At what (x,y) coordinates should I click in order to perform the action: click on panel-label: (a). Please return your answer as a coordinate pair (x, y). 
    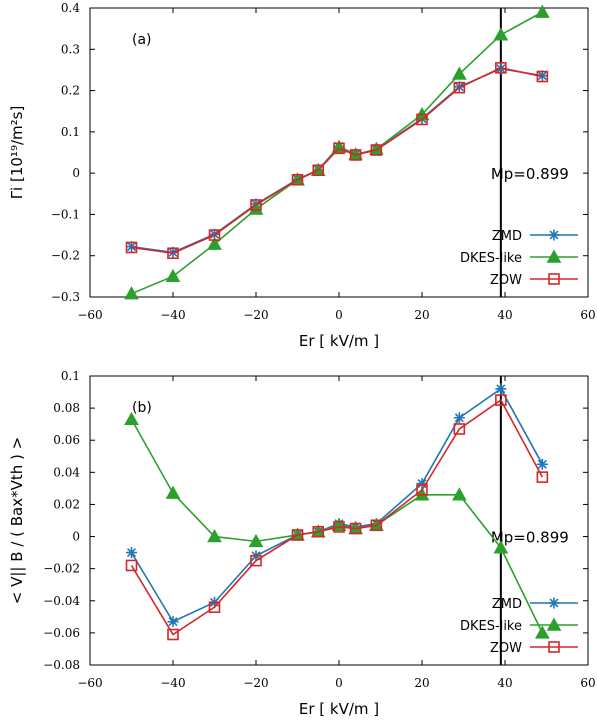
    Looking at the image, I should click on (142, 40).